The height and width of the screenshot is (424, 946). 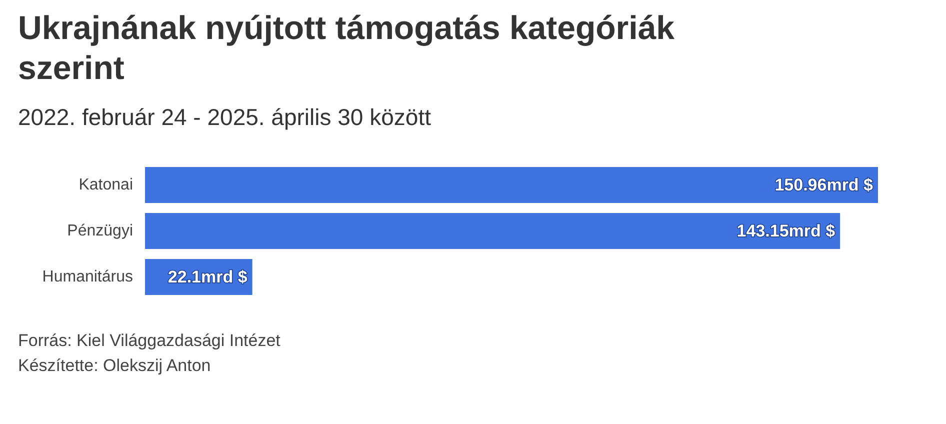 I want to click on text: Forrás: Kiel Világgazdasági Intézet, so click(x=149, y=341).